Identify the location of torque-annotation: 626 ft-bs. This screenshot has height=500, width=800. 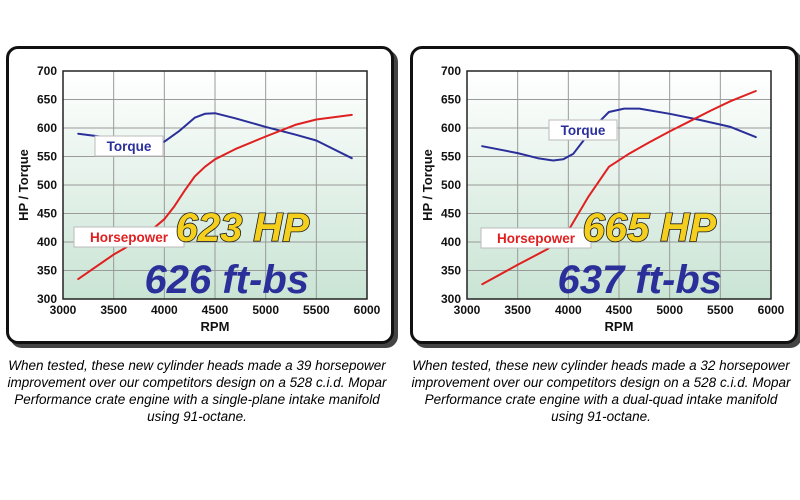
(227, 280).